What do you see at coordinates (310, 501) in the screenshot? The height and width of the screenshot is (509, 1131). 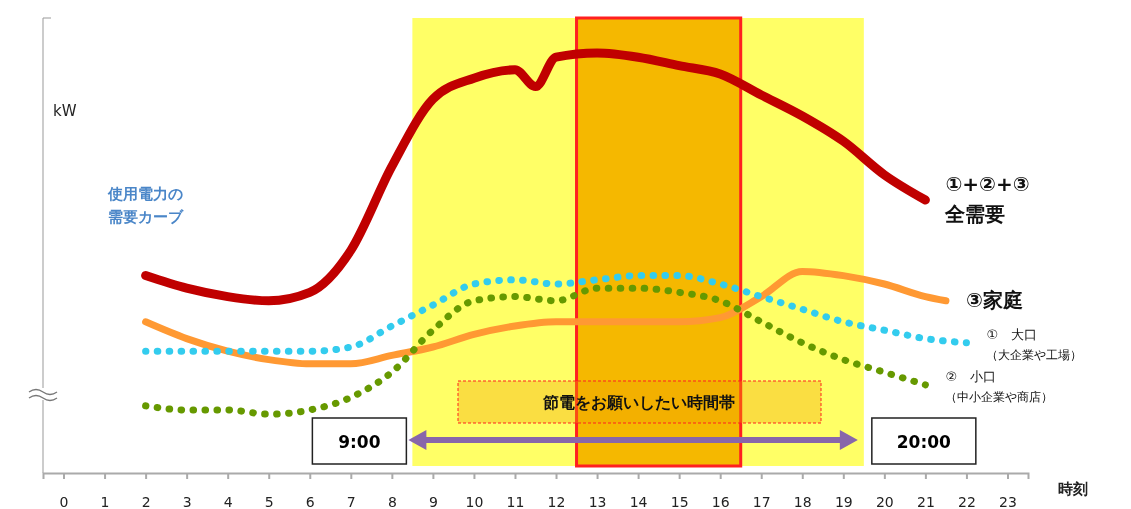 I see `x-tick-label: 6` at bounding box center [310, 501].